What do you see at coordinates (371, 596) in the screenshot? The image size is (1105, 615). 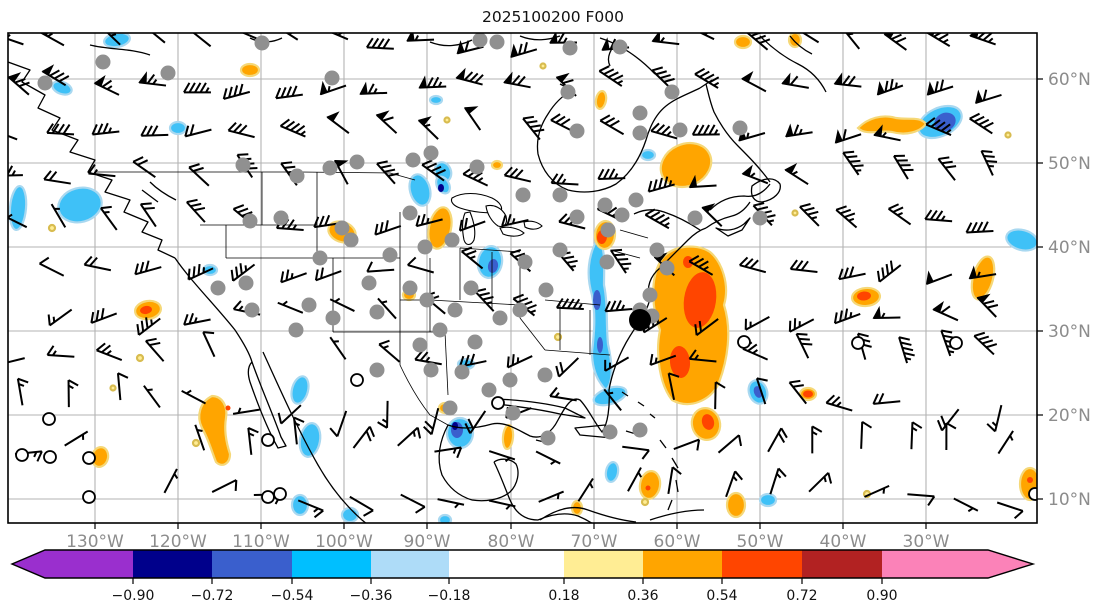 I see `colorbar-tick-label: −0.36` at bounding box center [371, 596].